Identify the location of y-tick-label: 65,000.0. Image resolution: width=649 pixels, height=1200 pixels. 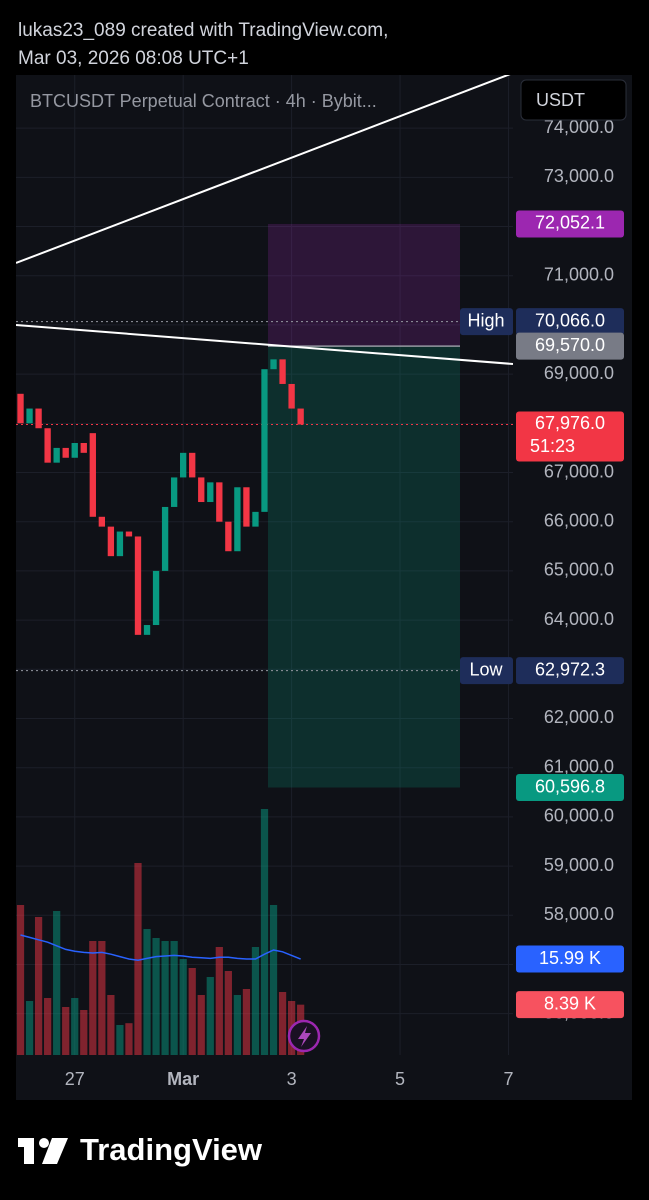
(579, 570).